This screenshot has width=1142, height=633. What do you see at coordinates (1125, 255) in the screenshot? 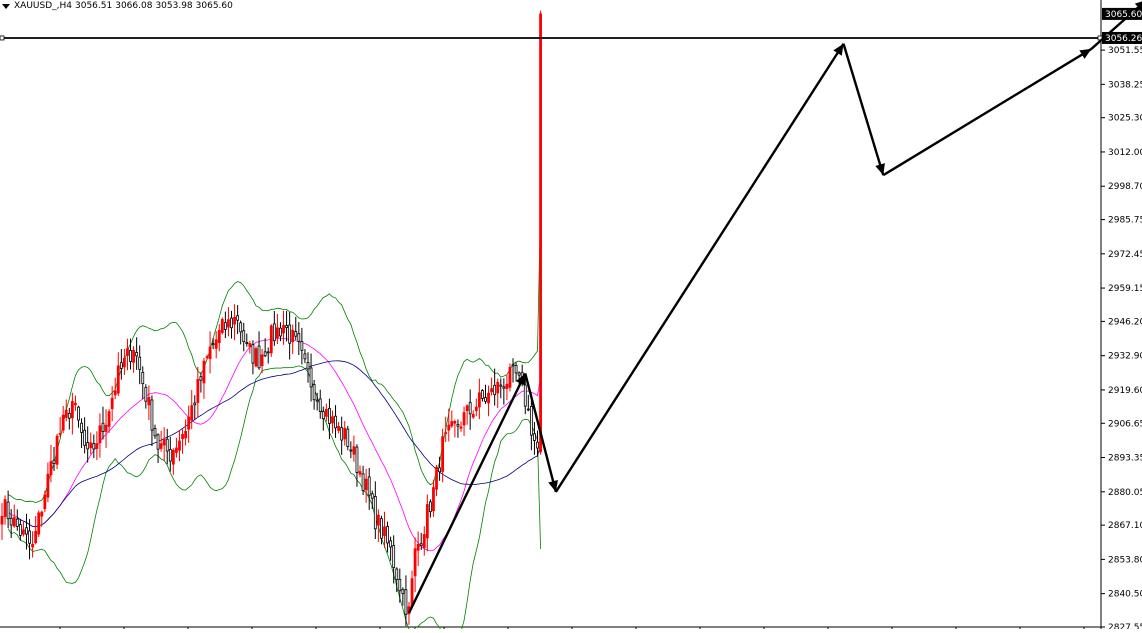
I see `price-tick-label: 2972.45` at bounding box center [1125, 255].